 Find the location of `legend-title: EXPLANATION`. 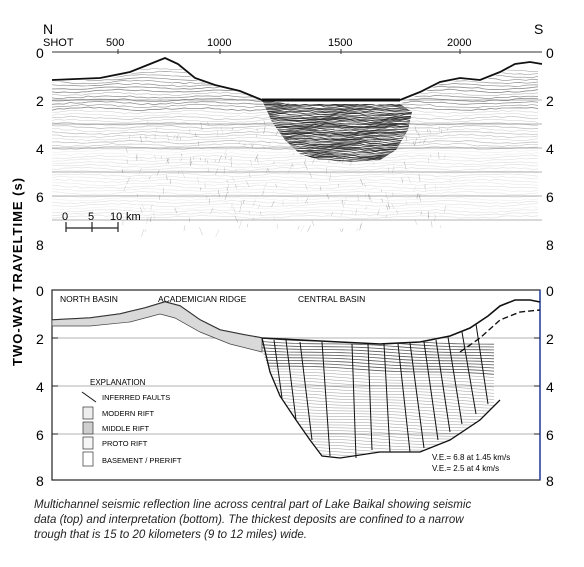

legend-title: EXPLANATION is located at coordinates (118, 382).